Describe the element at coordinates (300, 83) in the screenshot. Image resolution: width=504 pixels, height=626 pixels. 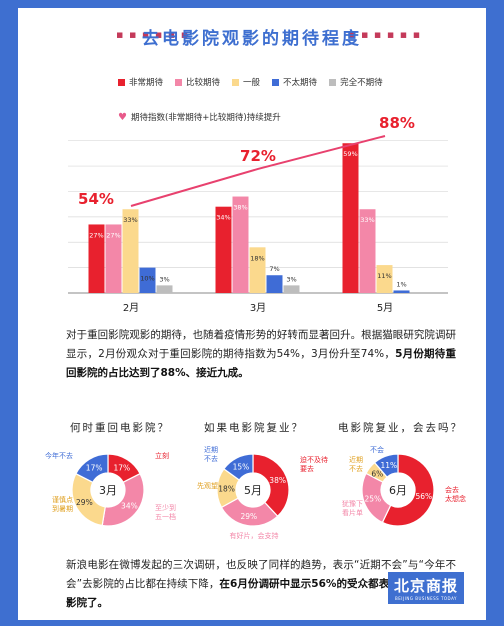
I see `legend-label-3: 不太期待` at that location.